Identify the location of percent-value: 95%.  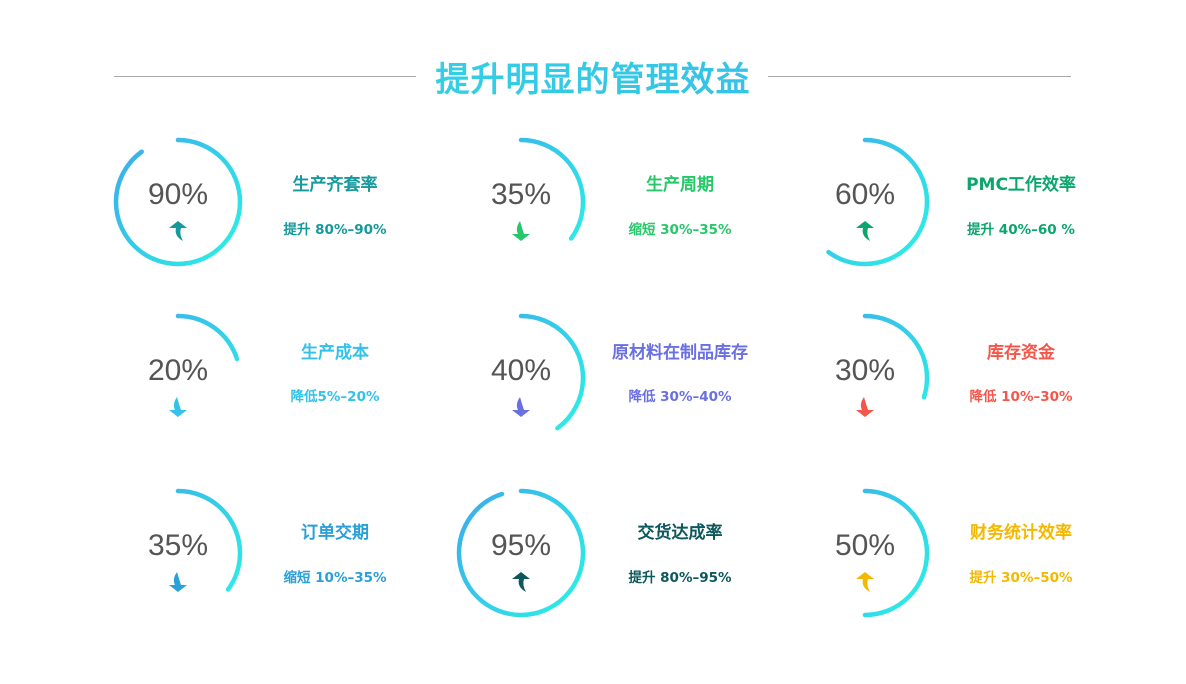
(521, 545).